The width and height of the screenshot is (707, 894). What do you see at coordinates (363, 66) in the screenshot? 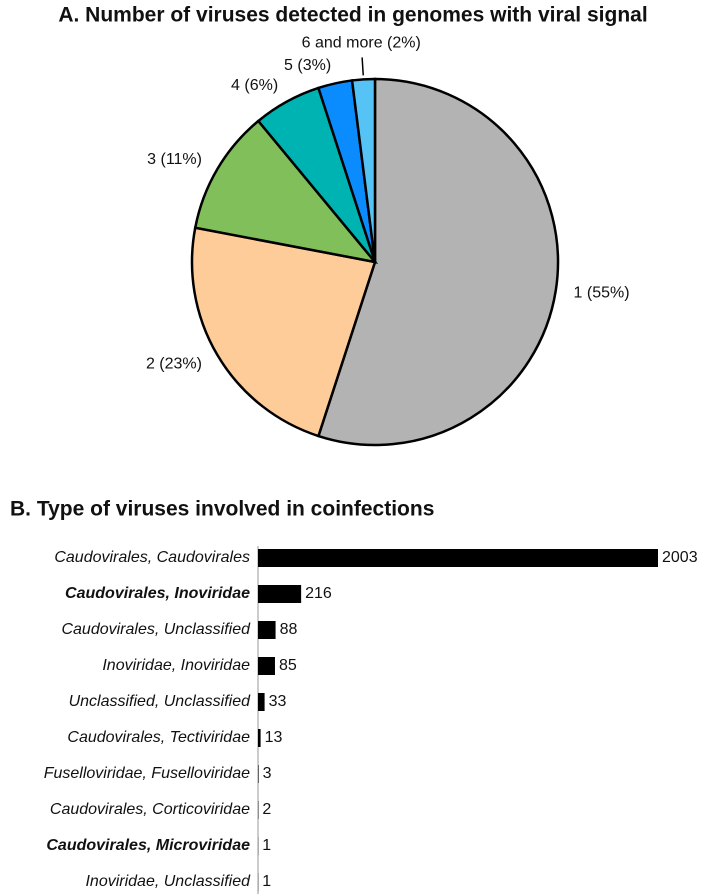
I see `leader-line` at bounding box center [363, 66].